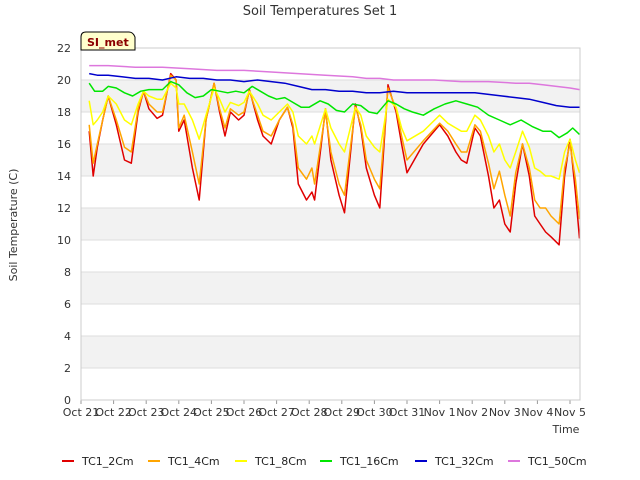  What do you see at coordinates (64, 240) in the screenshot?
I see `y-tick-label: 10` at bounding box center [64, 240].